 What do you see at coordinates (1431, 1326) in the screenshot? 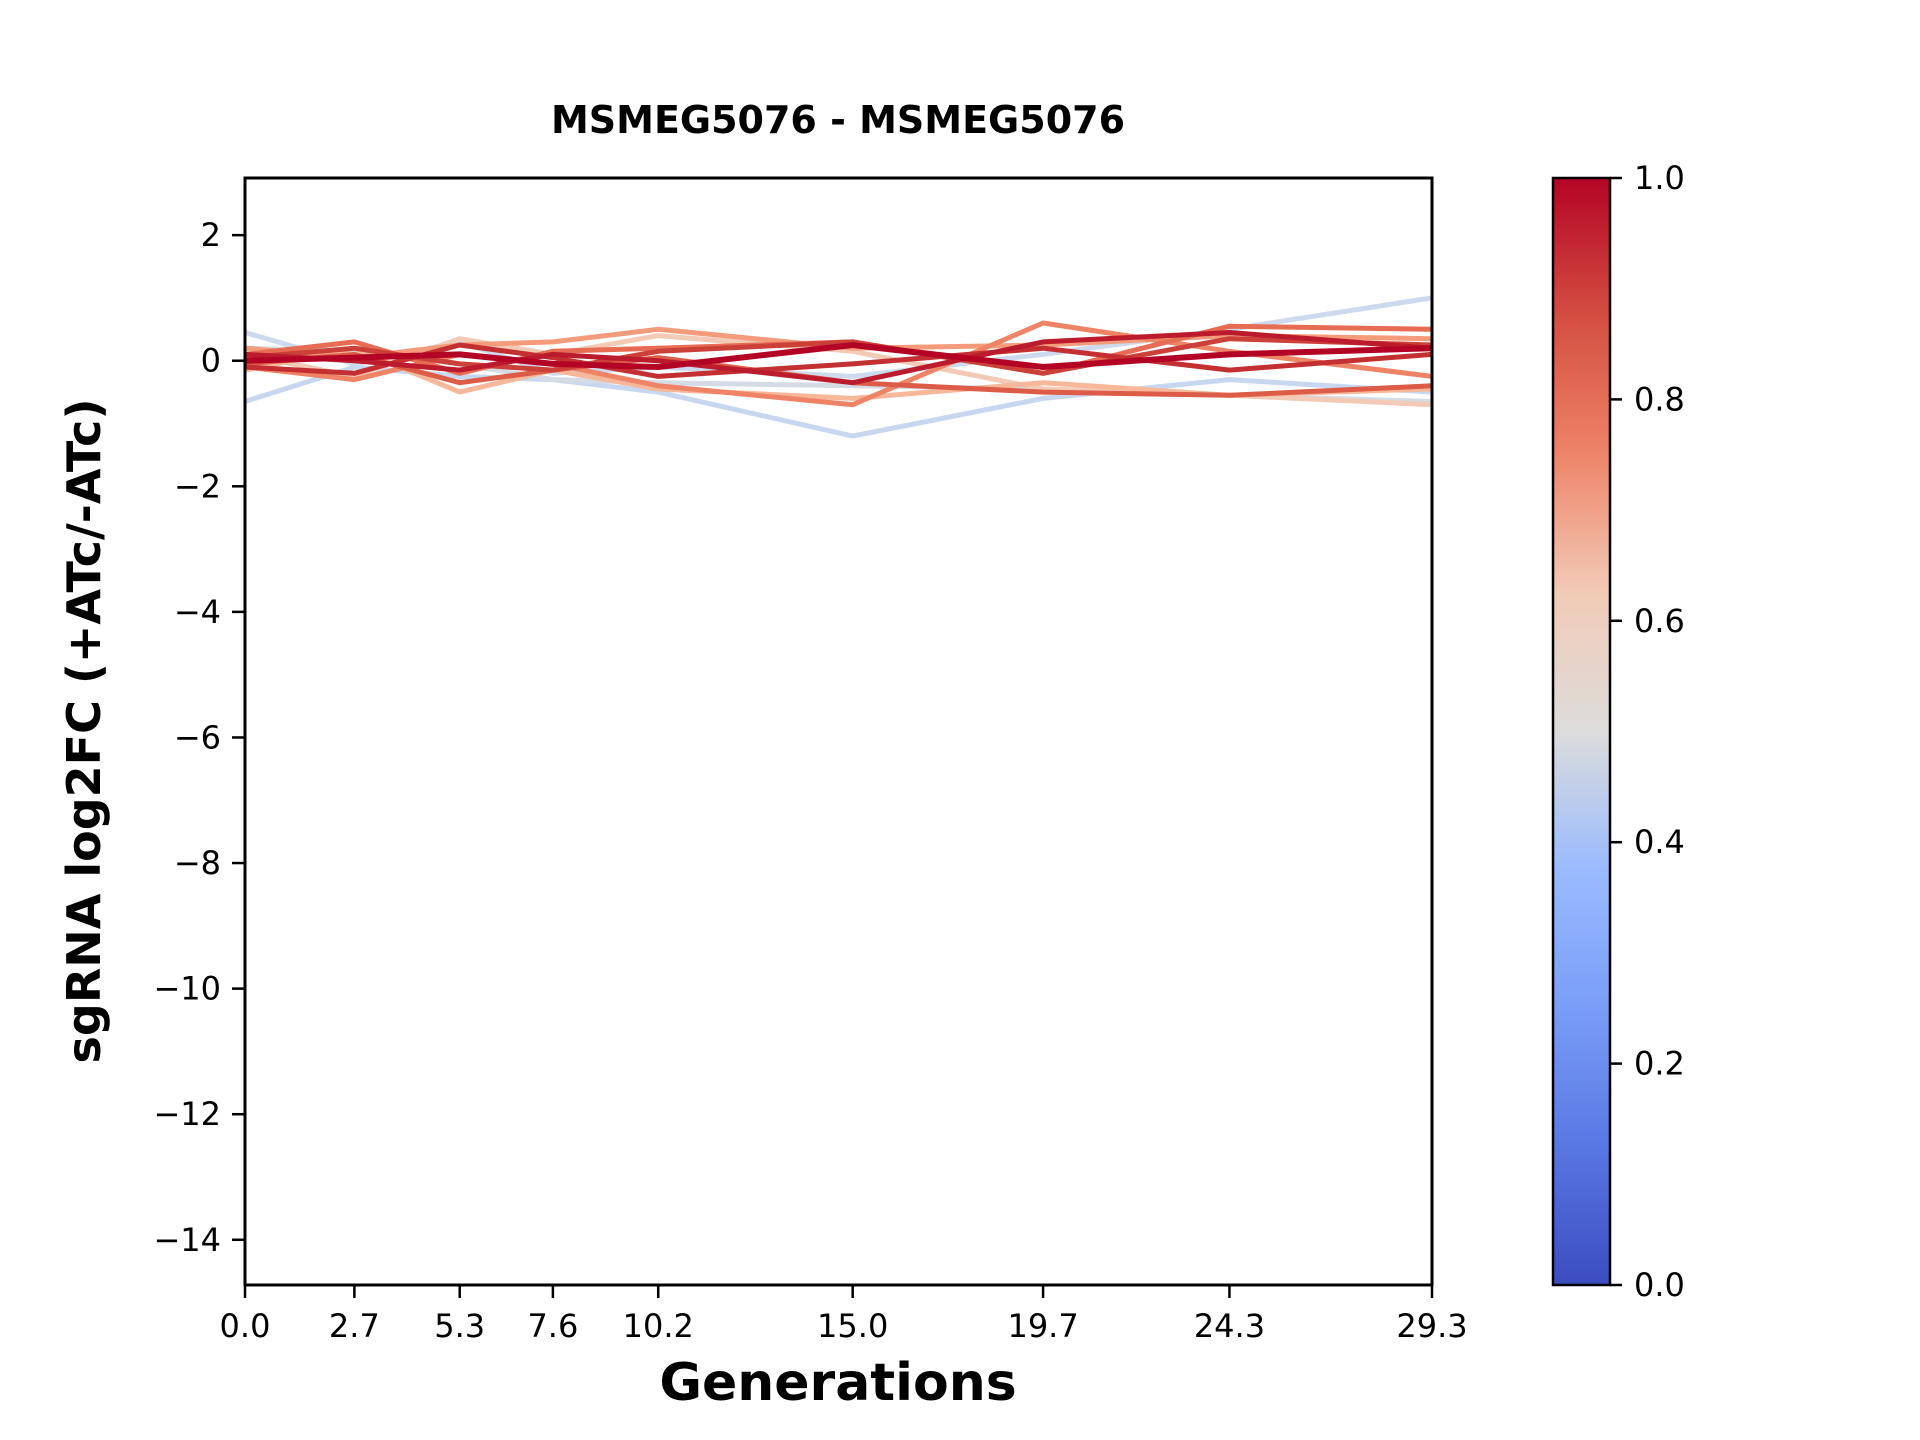
I see `x-tick-label: 29.3` at bounding box center [1431, 1326].